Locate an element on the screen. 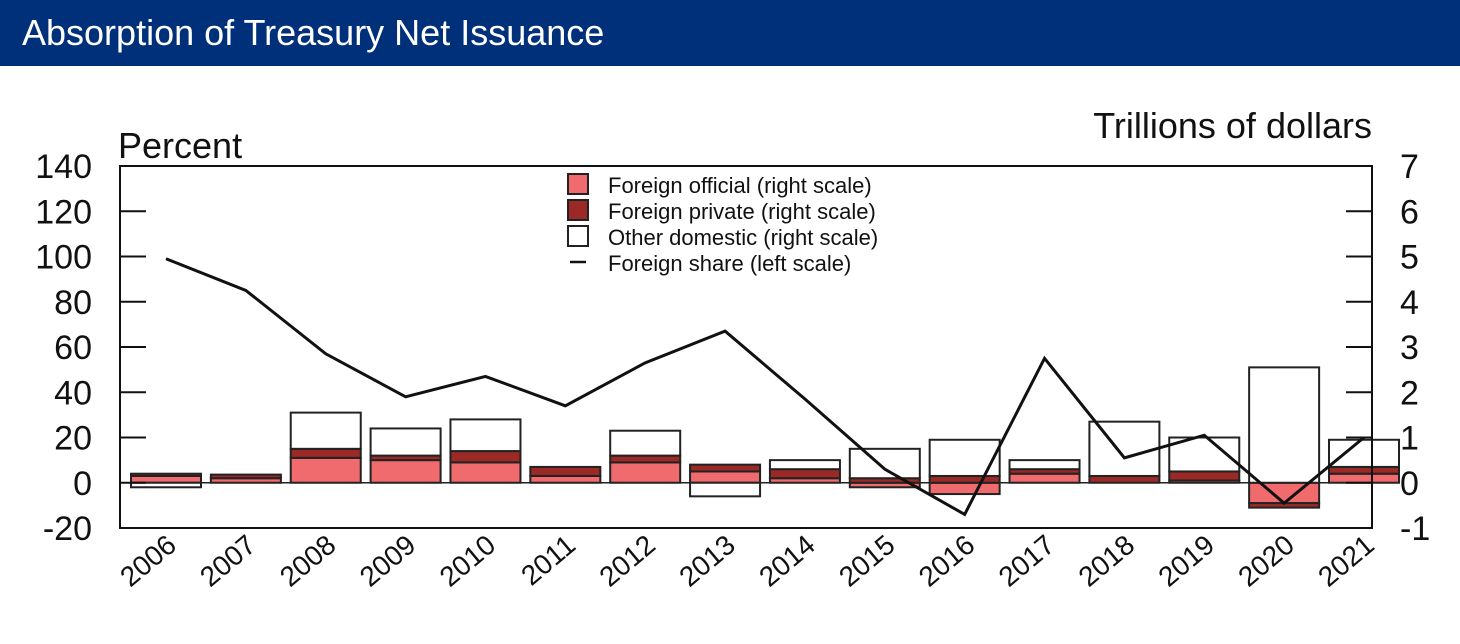 The height and width of the screenshot is (644, 1460). left-tick-label: 80 is located at coordinates (73, 303).